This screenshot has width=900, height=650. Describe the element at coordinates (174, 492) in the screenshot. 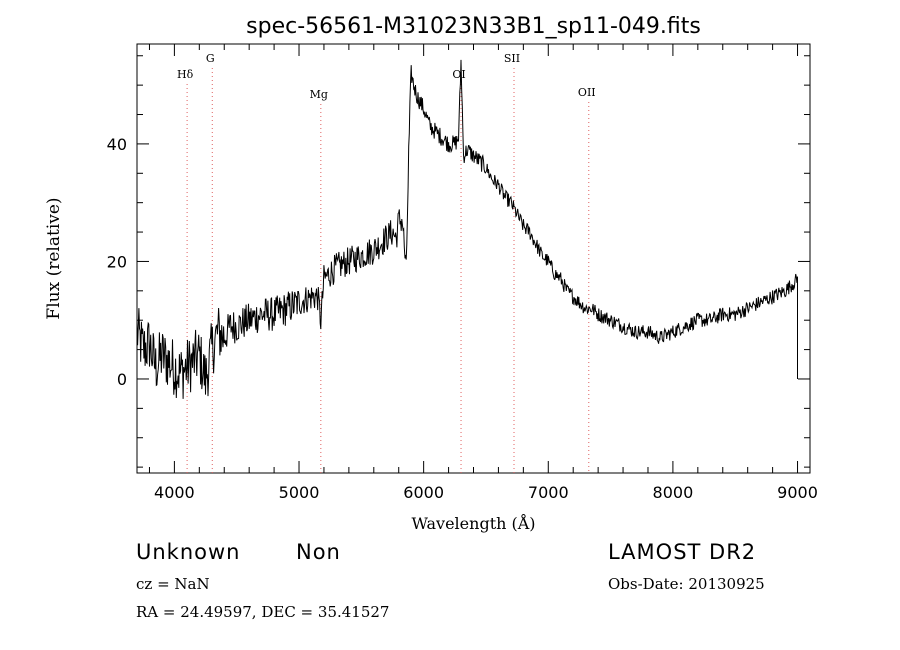

I see `x-tick-label: 4000` at that location.